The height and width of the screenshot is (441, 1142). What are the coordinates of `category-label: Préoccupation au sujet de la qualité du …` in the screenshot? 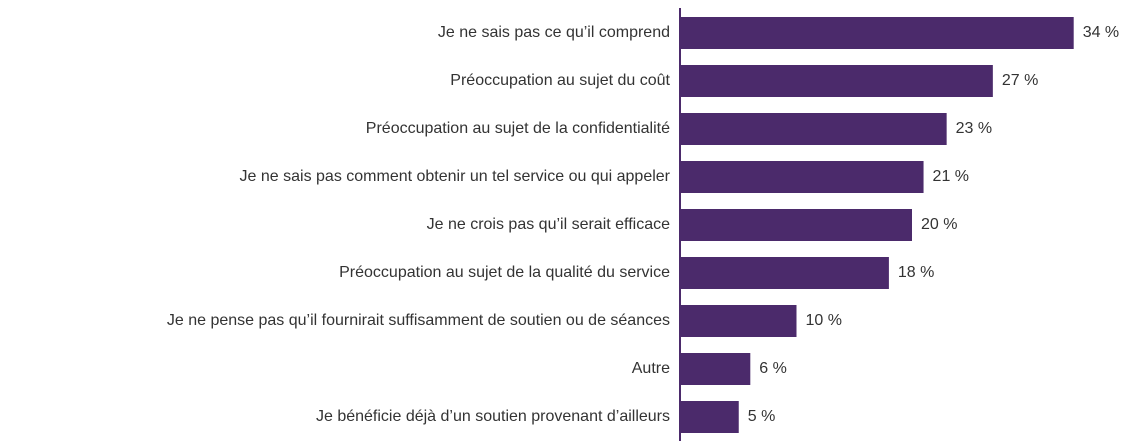 It's located at (504, 272).